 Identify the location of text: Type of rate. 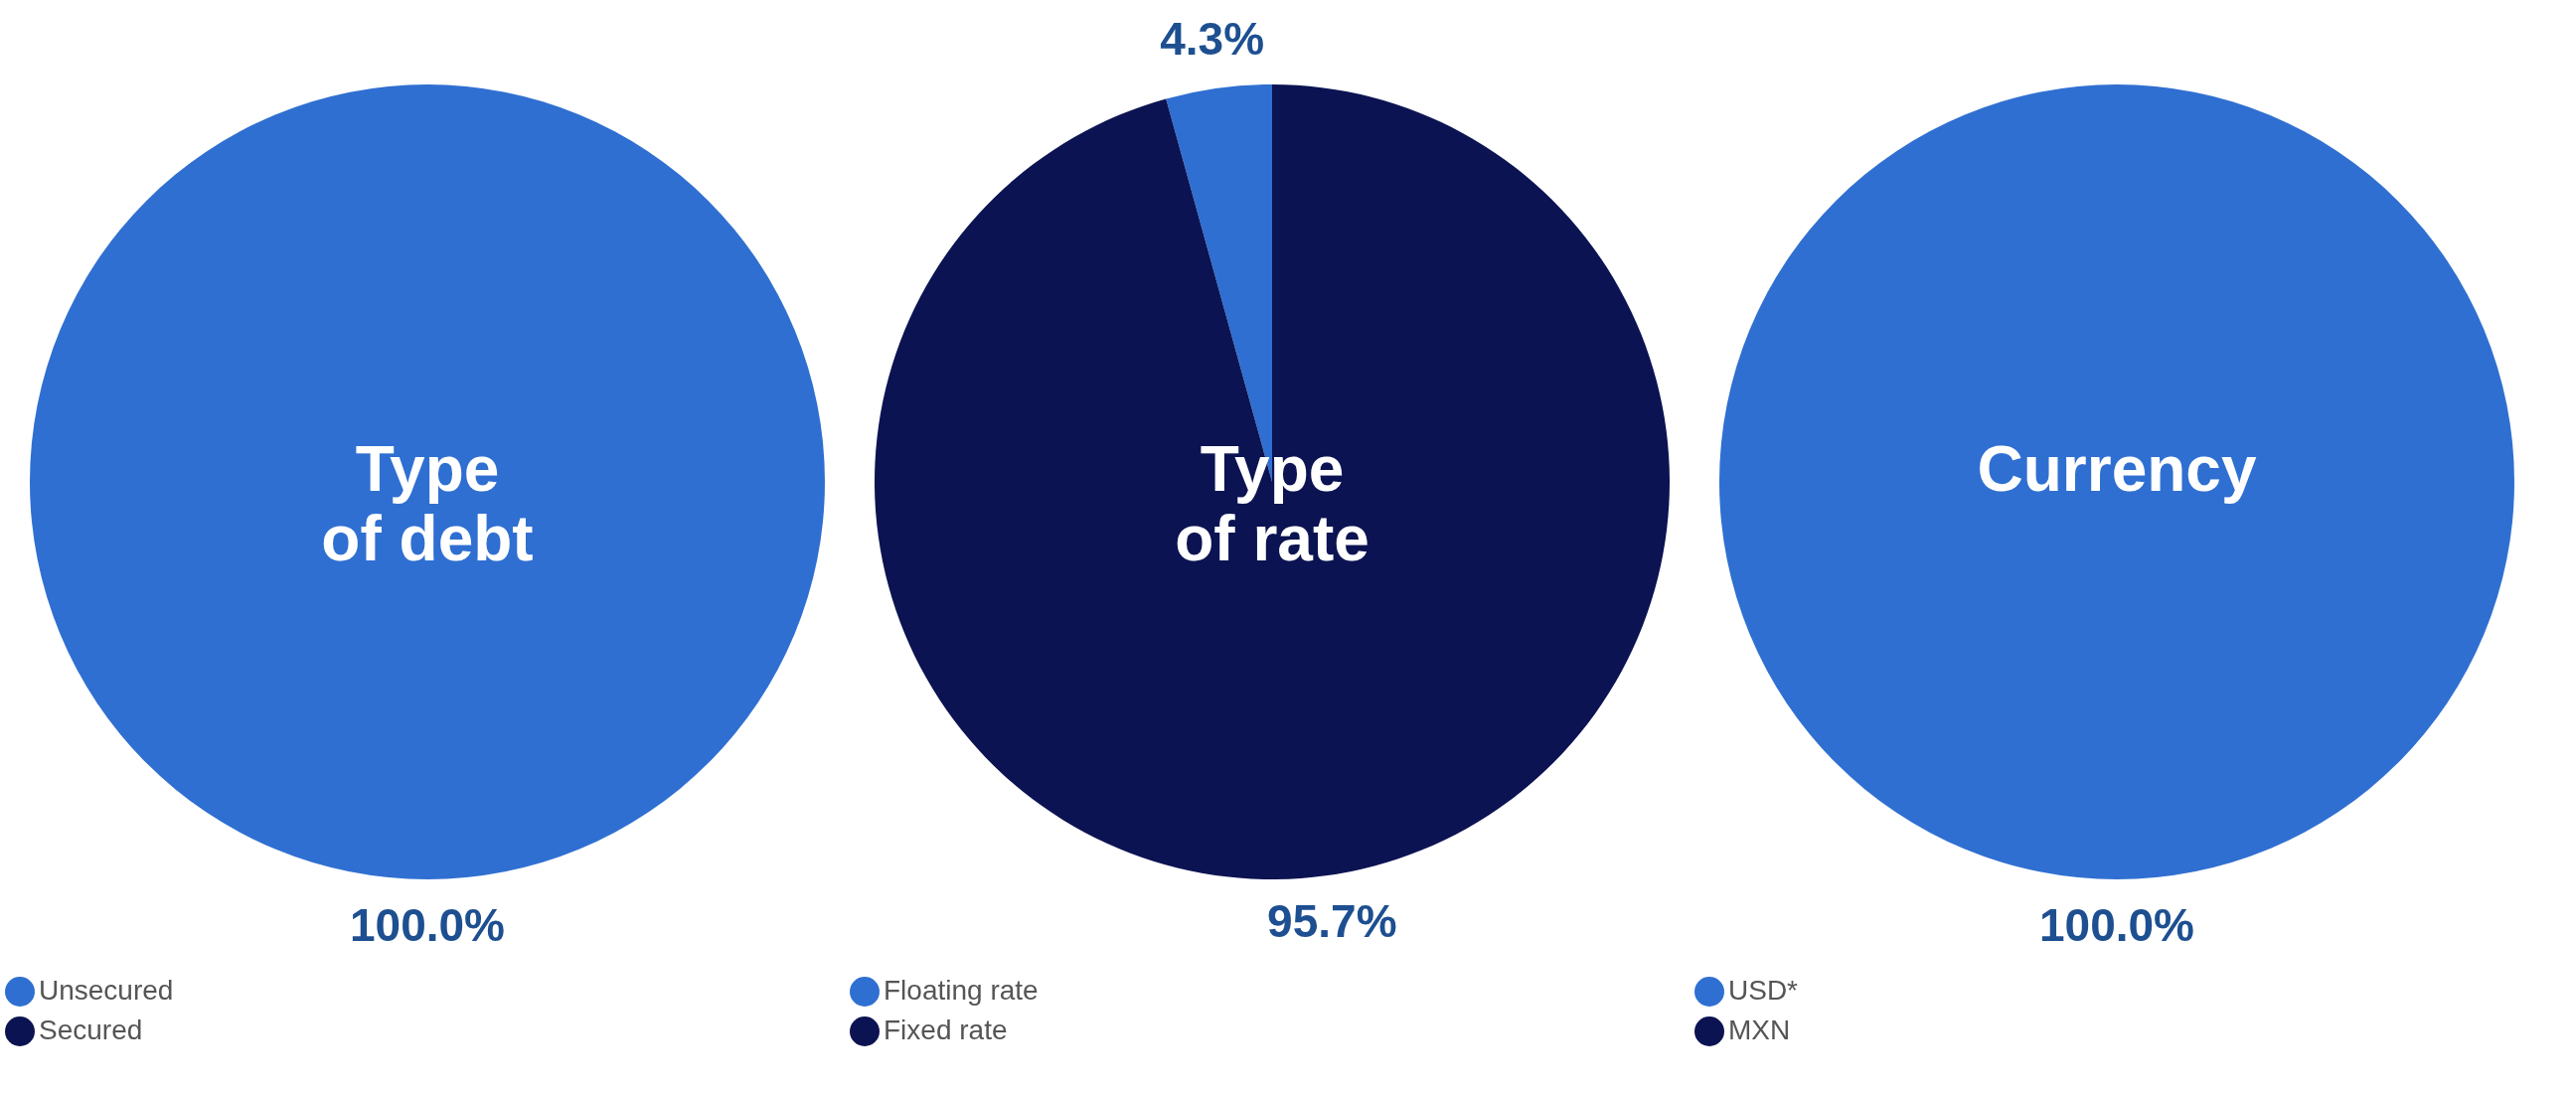
(1272, 503).